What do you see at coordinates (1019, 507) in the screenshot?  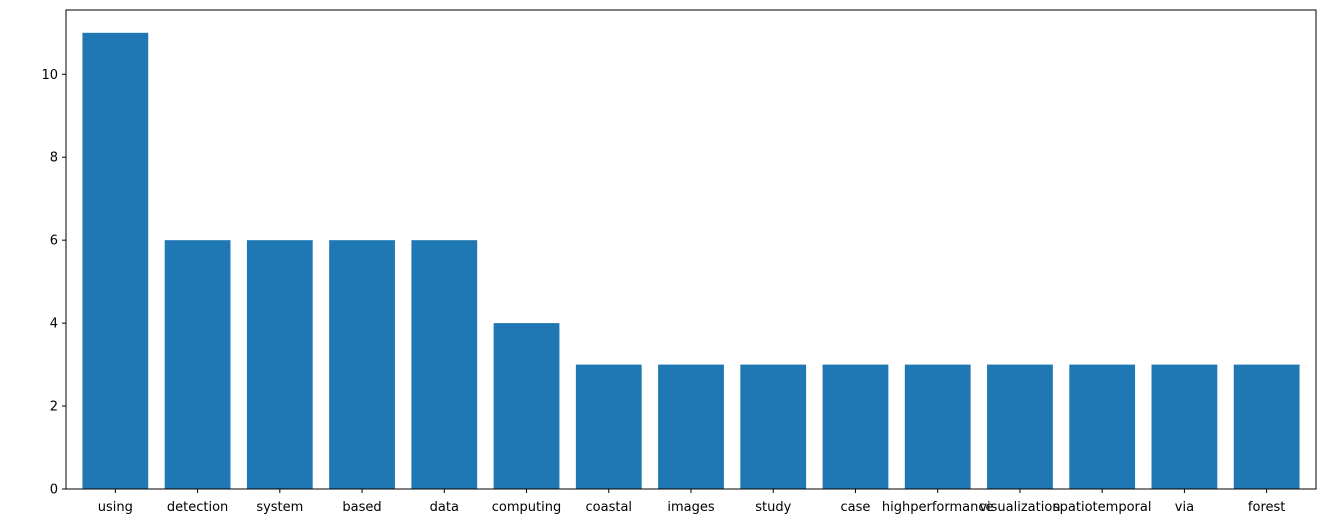 I see `x-tick-label: visualization` at bounding box center [1019, 507].